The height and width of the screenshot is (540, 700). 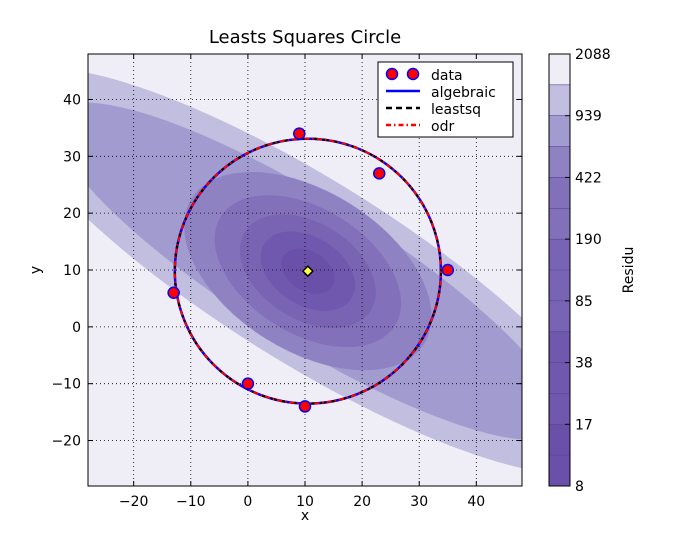 I want to click on colorbar-ticks: 2088 939 422 190 85 38 17 8, so click(x=588, y=271).